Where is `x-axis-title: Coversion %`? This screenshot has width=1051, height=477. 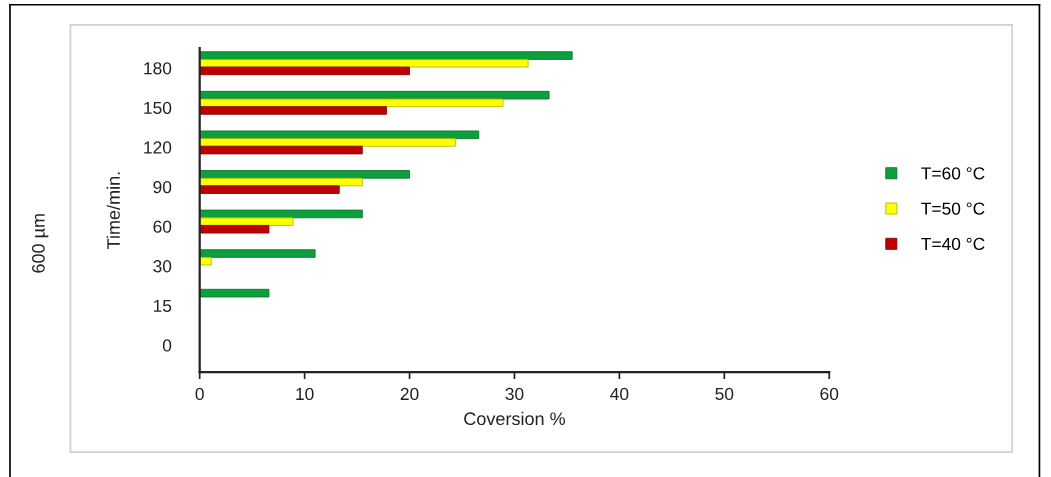
x-axis-title: Coversion % is located at coordinates (514, 418).